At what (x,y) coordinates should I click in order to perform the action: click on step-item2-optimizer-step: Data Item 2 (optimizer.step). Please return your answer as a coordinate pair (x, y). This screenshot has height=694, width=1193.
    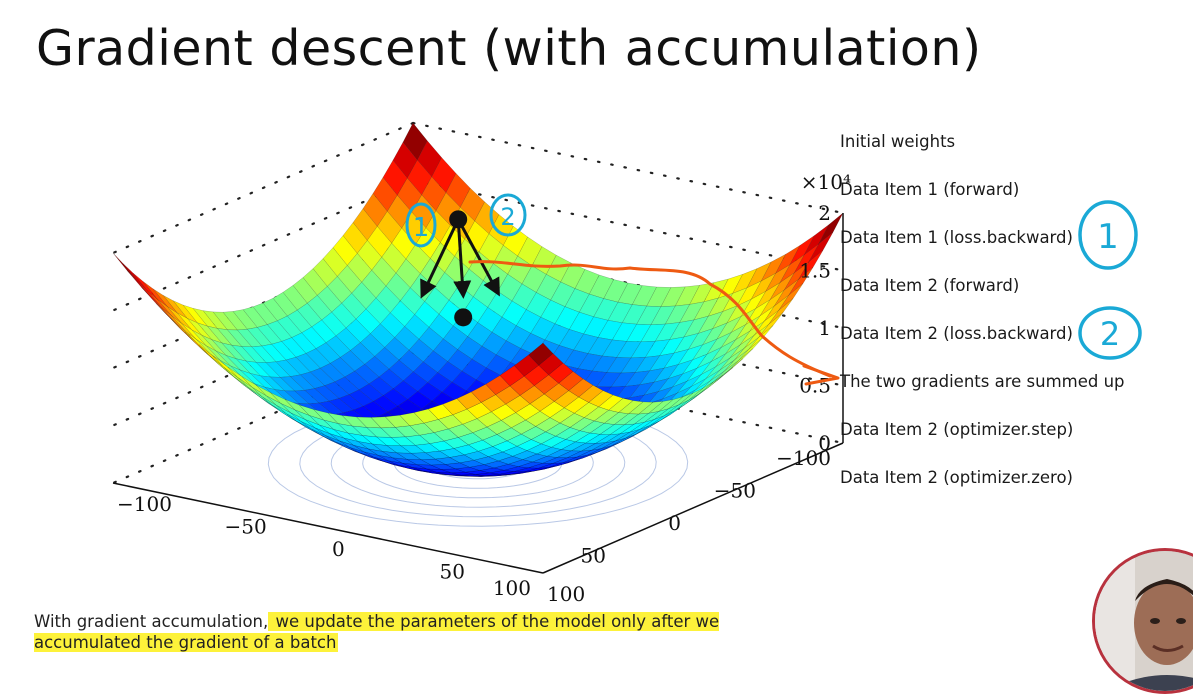
    Looking at the image, I should click on (957, 429).